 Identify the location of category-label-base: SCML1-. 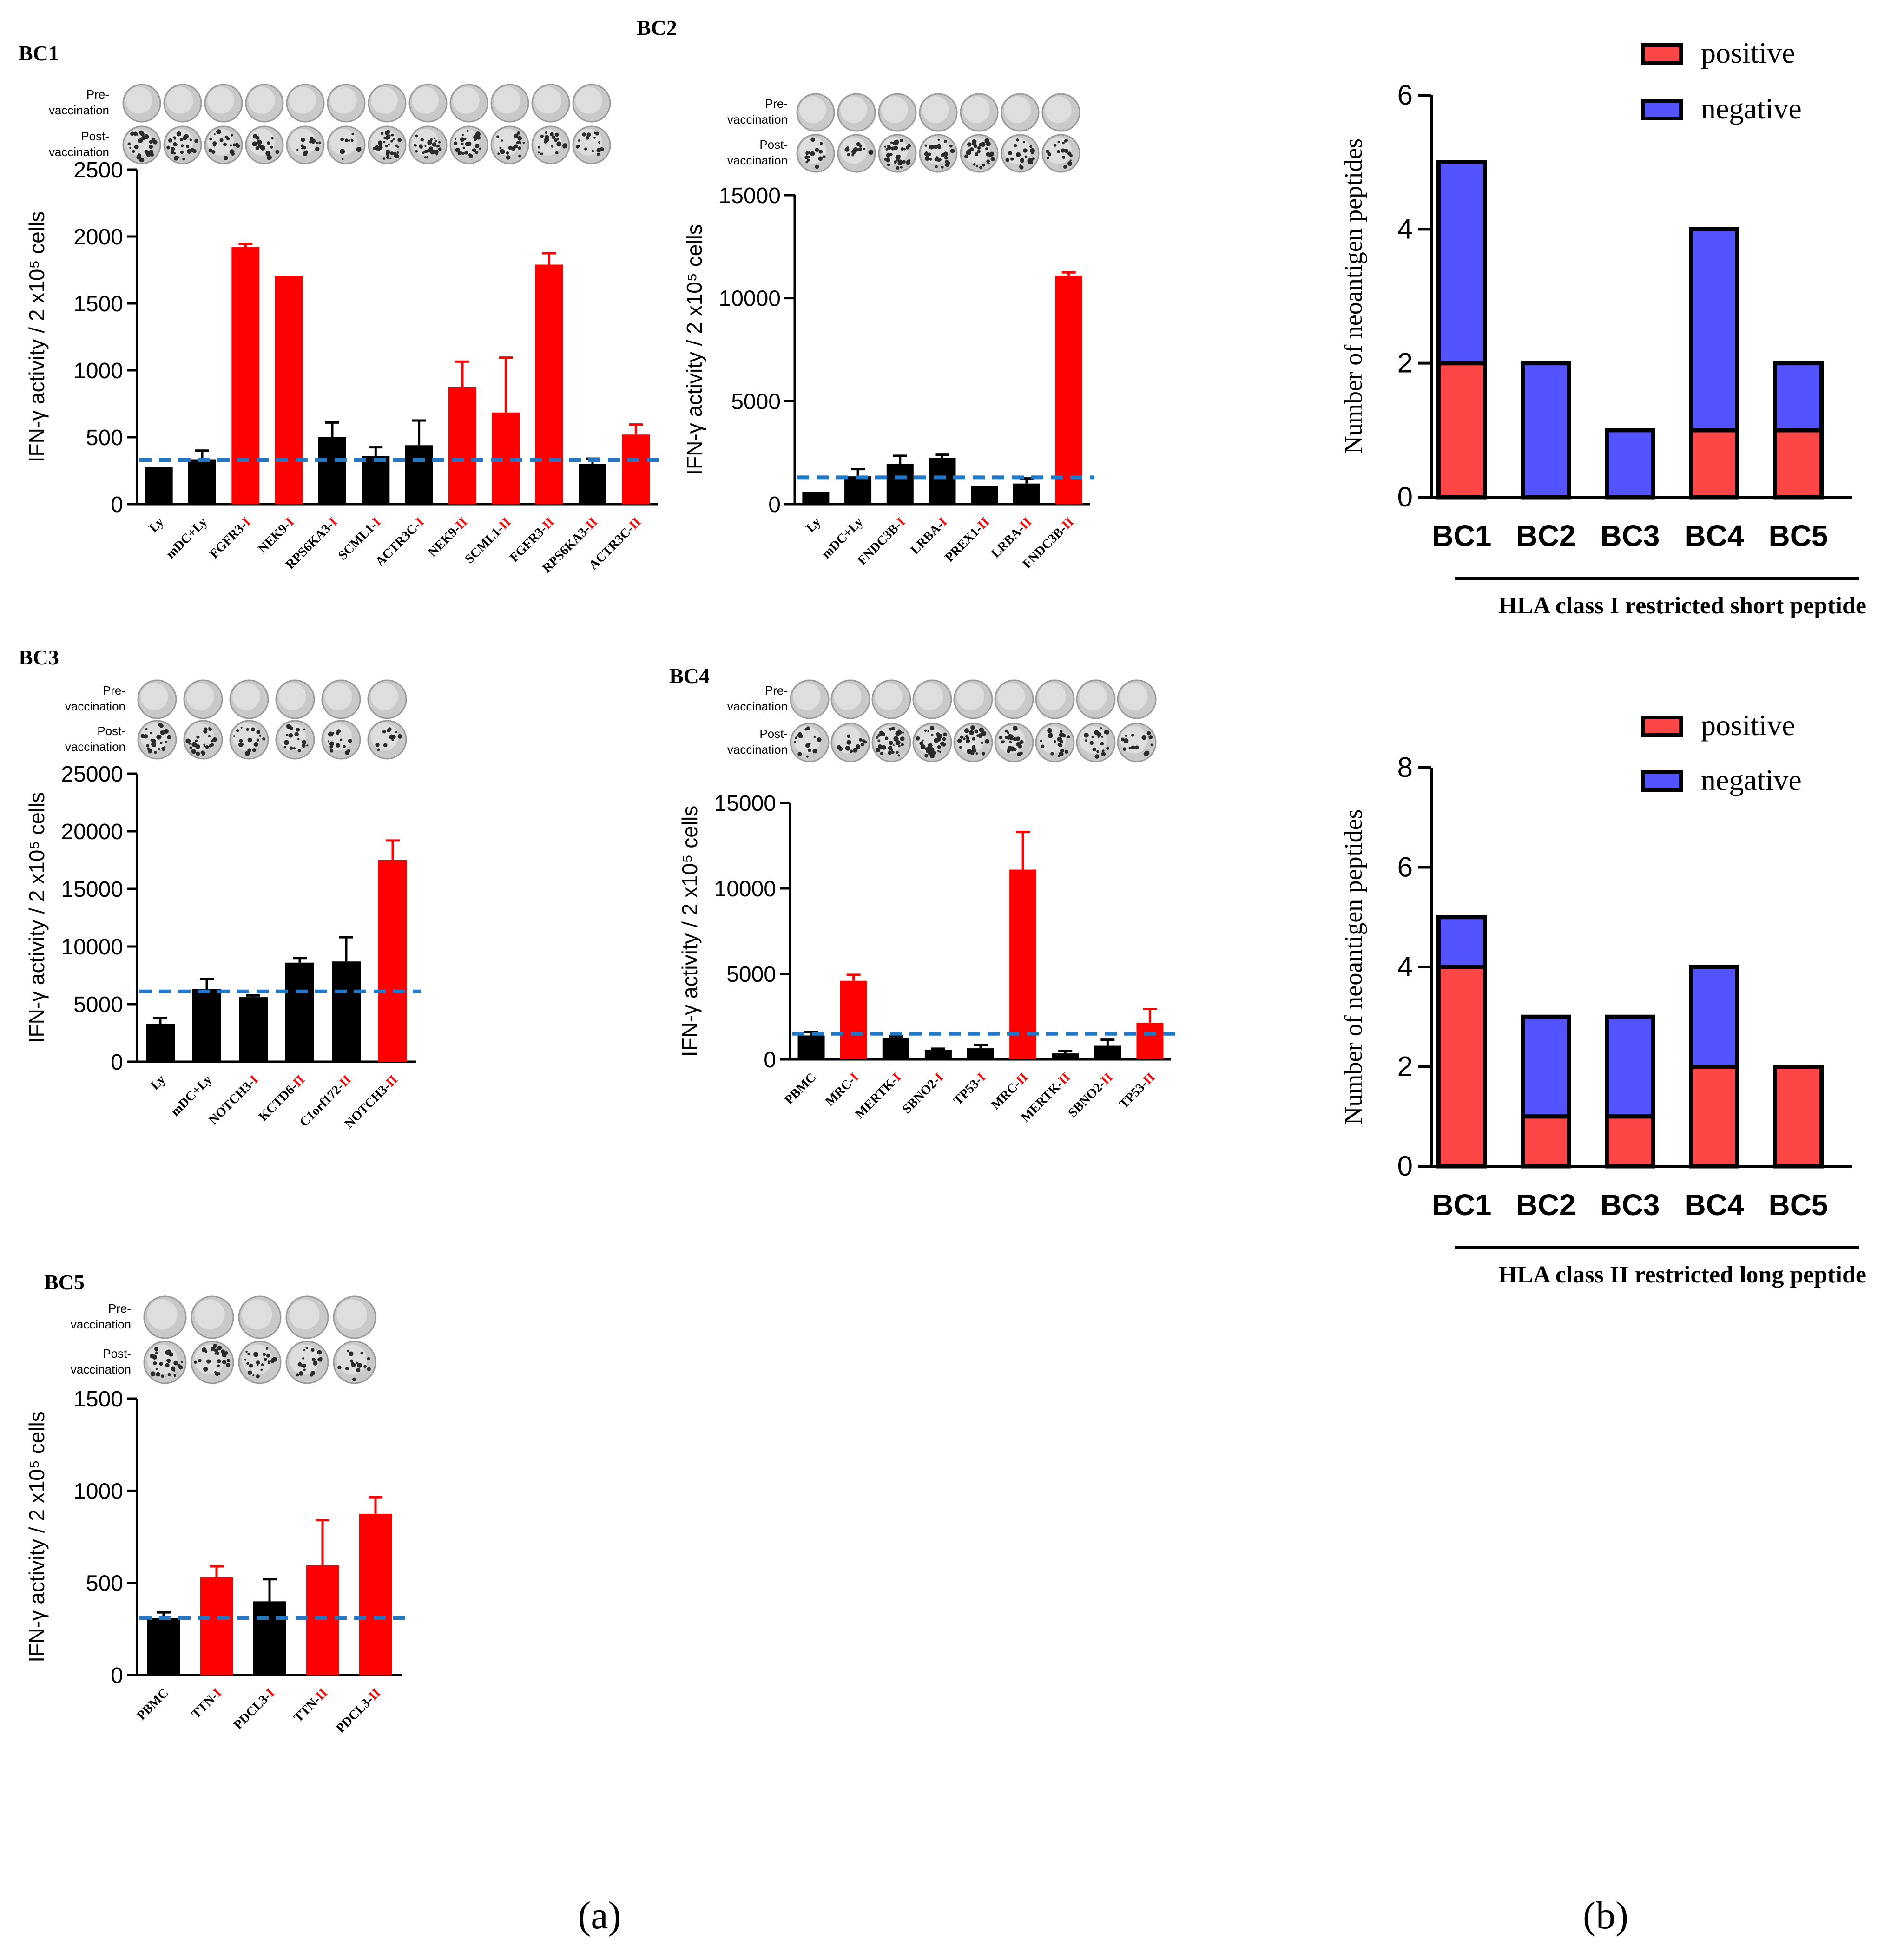
(485, 544).